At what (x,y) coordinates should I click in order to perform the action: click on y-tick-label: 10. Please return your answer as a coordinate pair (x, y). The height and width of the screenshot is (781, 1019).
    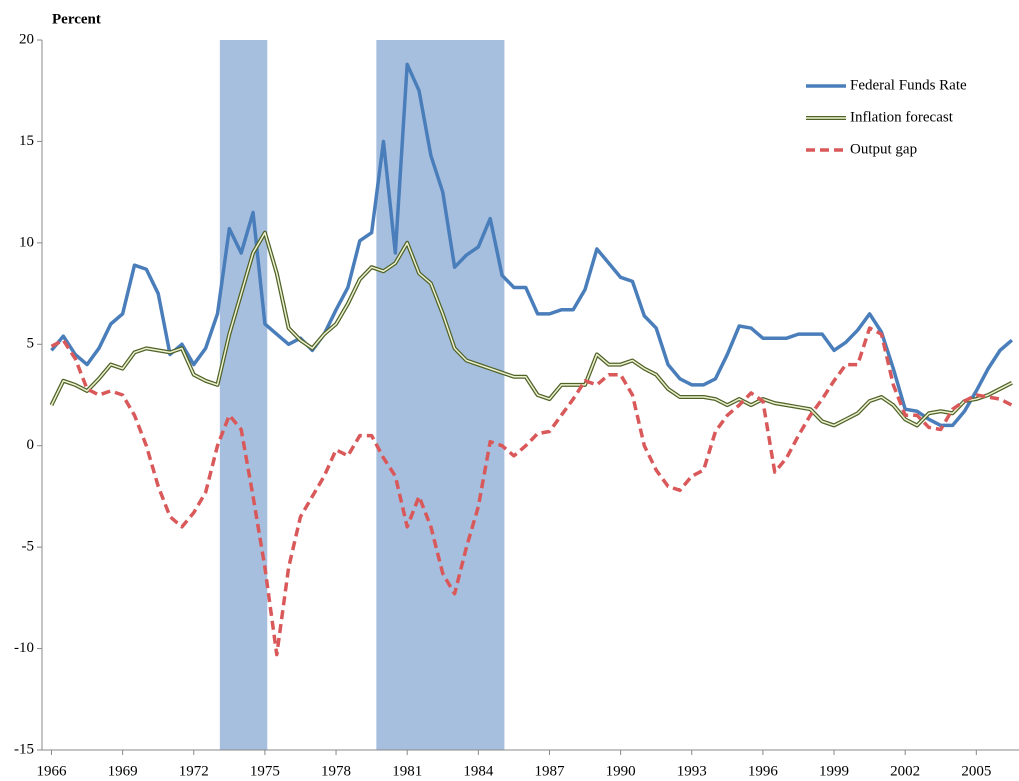
    Looking at the image, I should click on (26, 242).